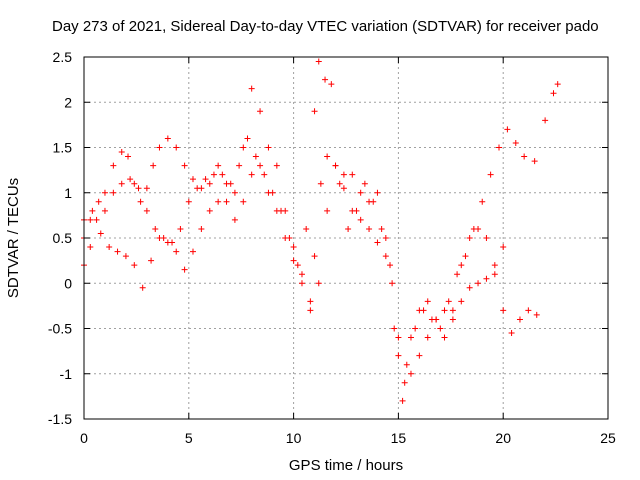 The width and height of the screenshot is (640, 480). What do you see at coordinates (399, 438) in the screenshot?
I see `x-tick-label: 15` at bounding box center [399, 438].